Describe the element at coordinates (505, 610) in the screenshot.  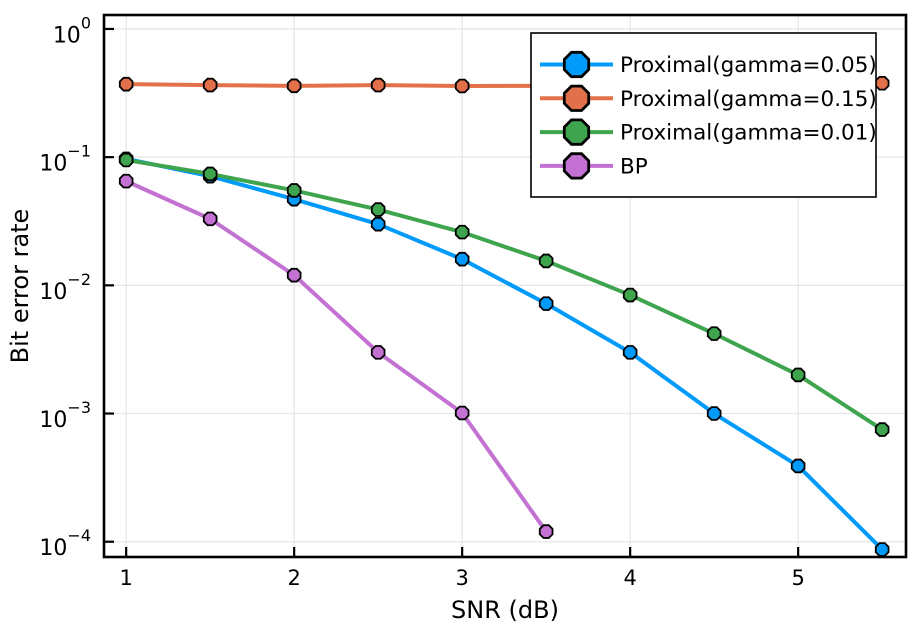
I see `x-axis-label: SNR (dB)` at that location.